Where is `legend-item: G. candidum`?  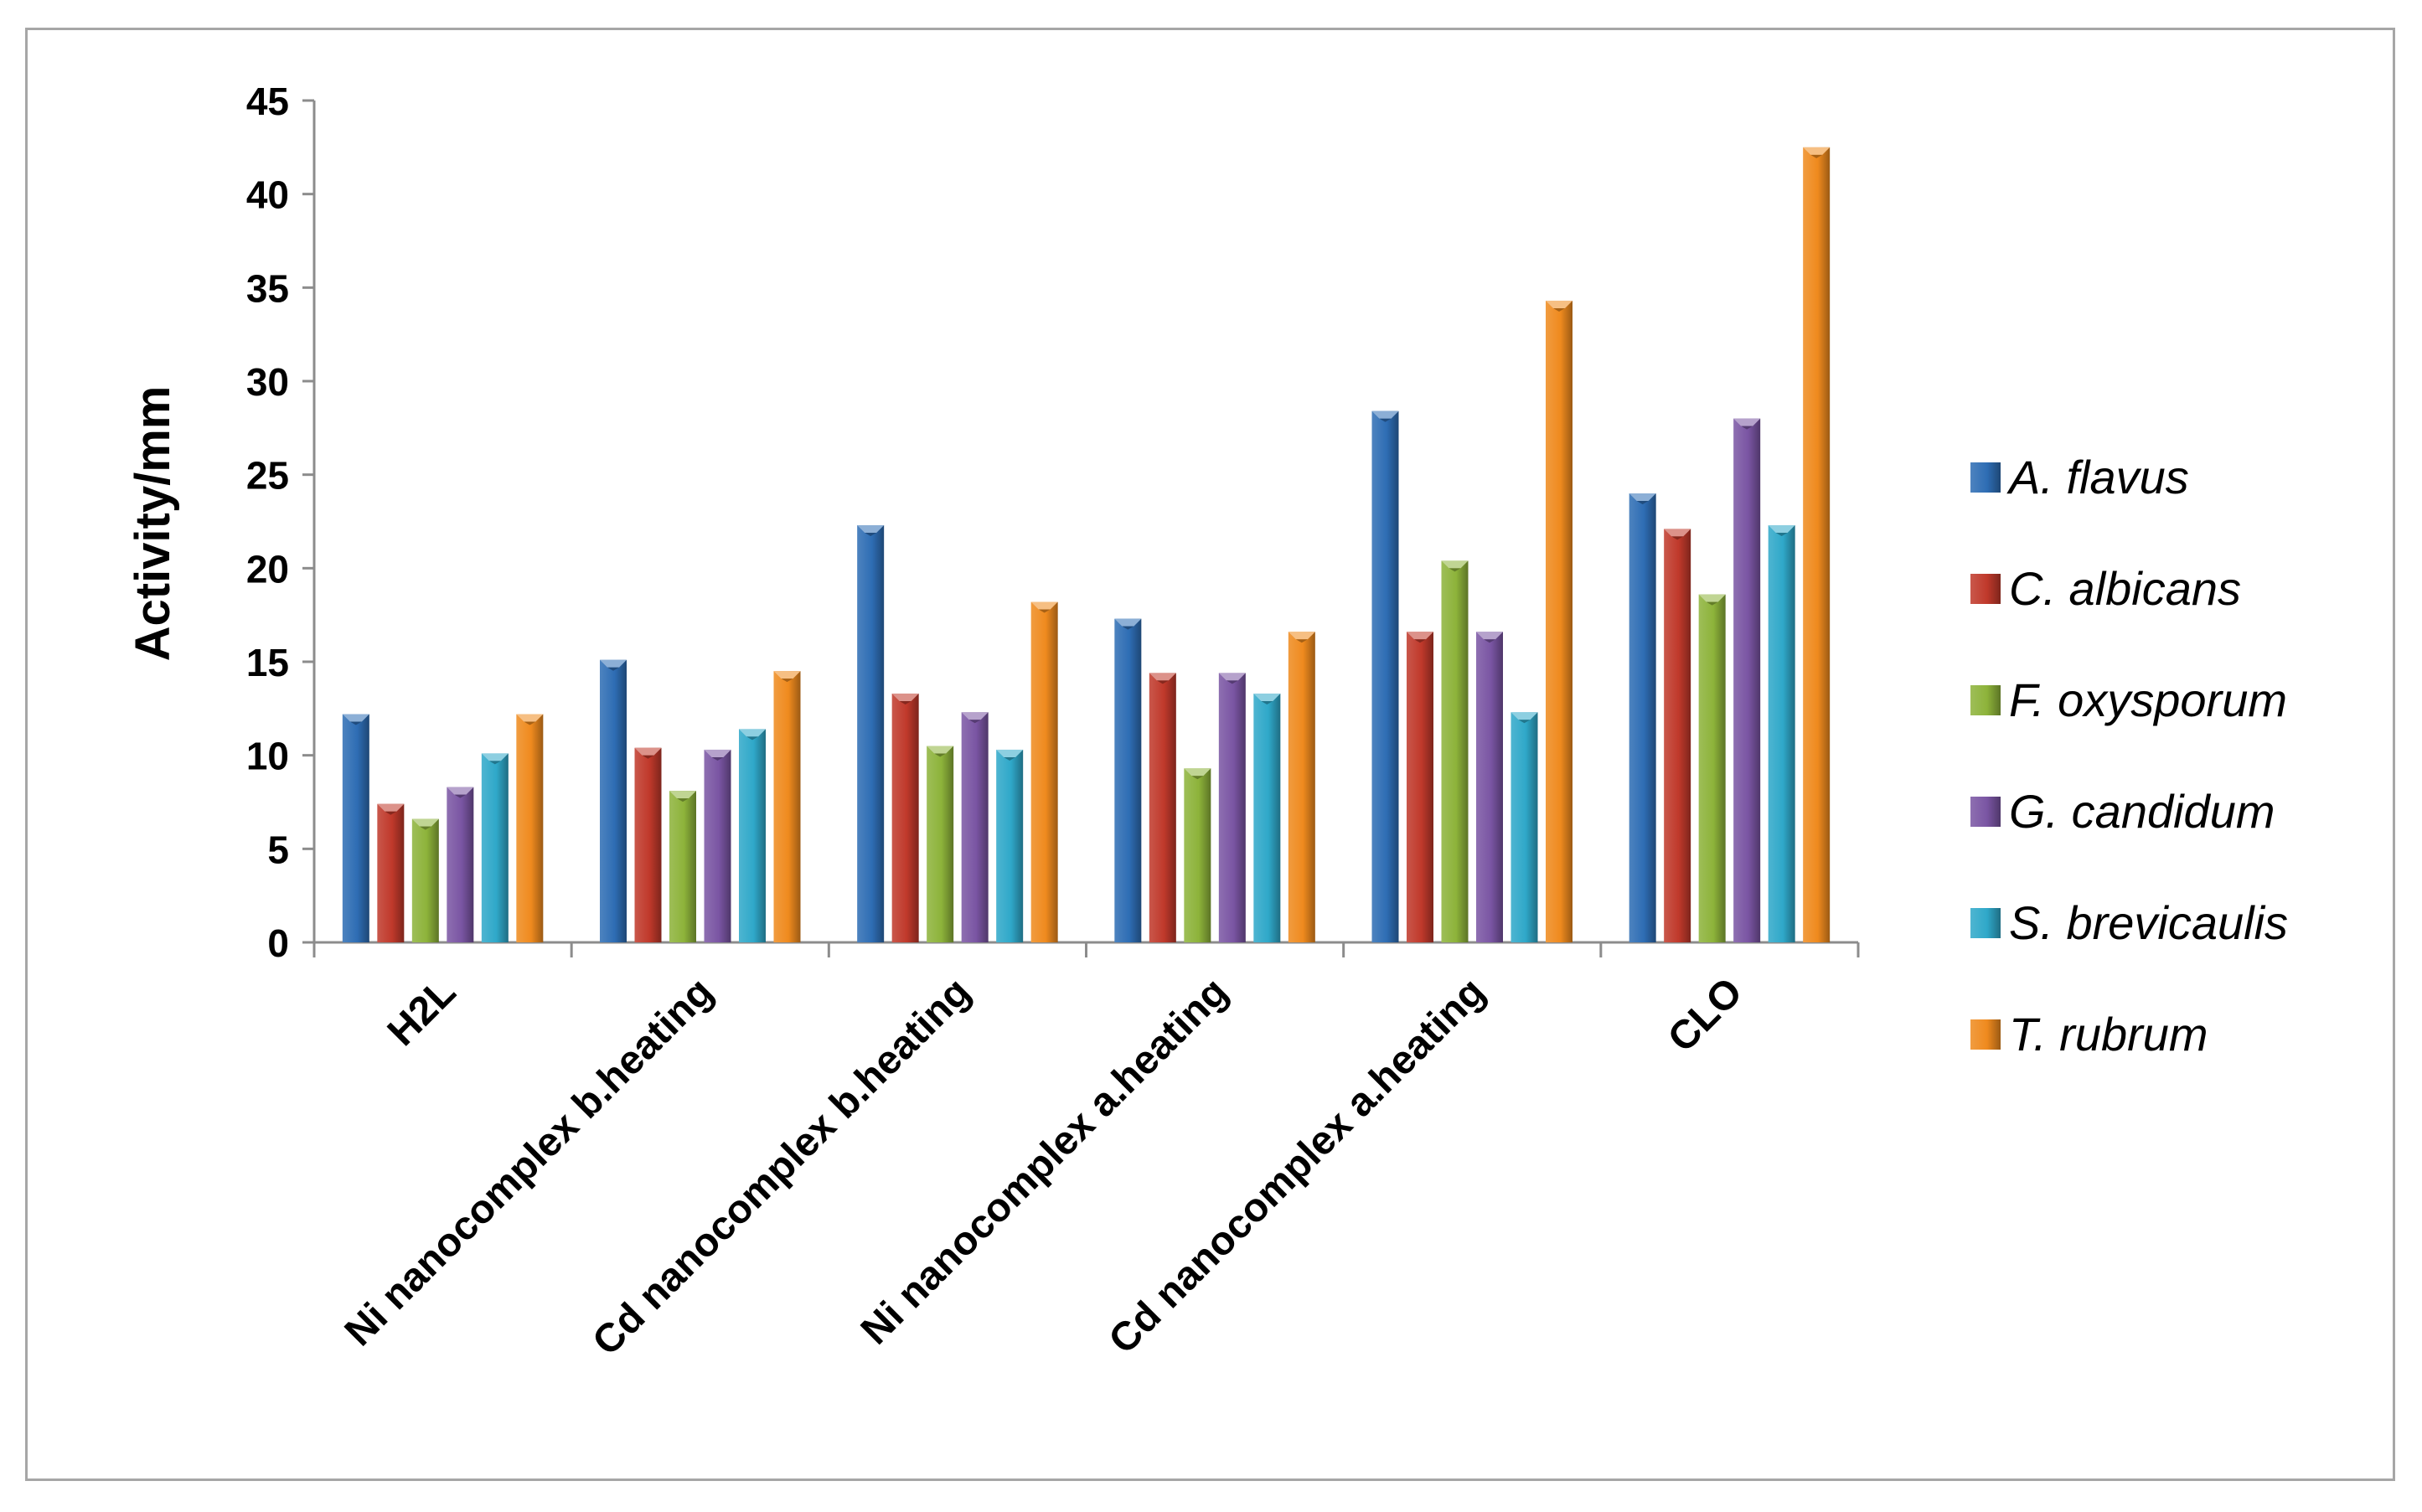
legend-item: G. candidum is located at coordinates (2123, 811).